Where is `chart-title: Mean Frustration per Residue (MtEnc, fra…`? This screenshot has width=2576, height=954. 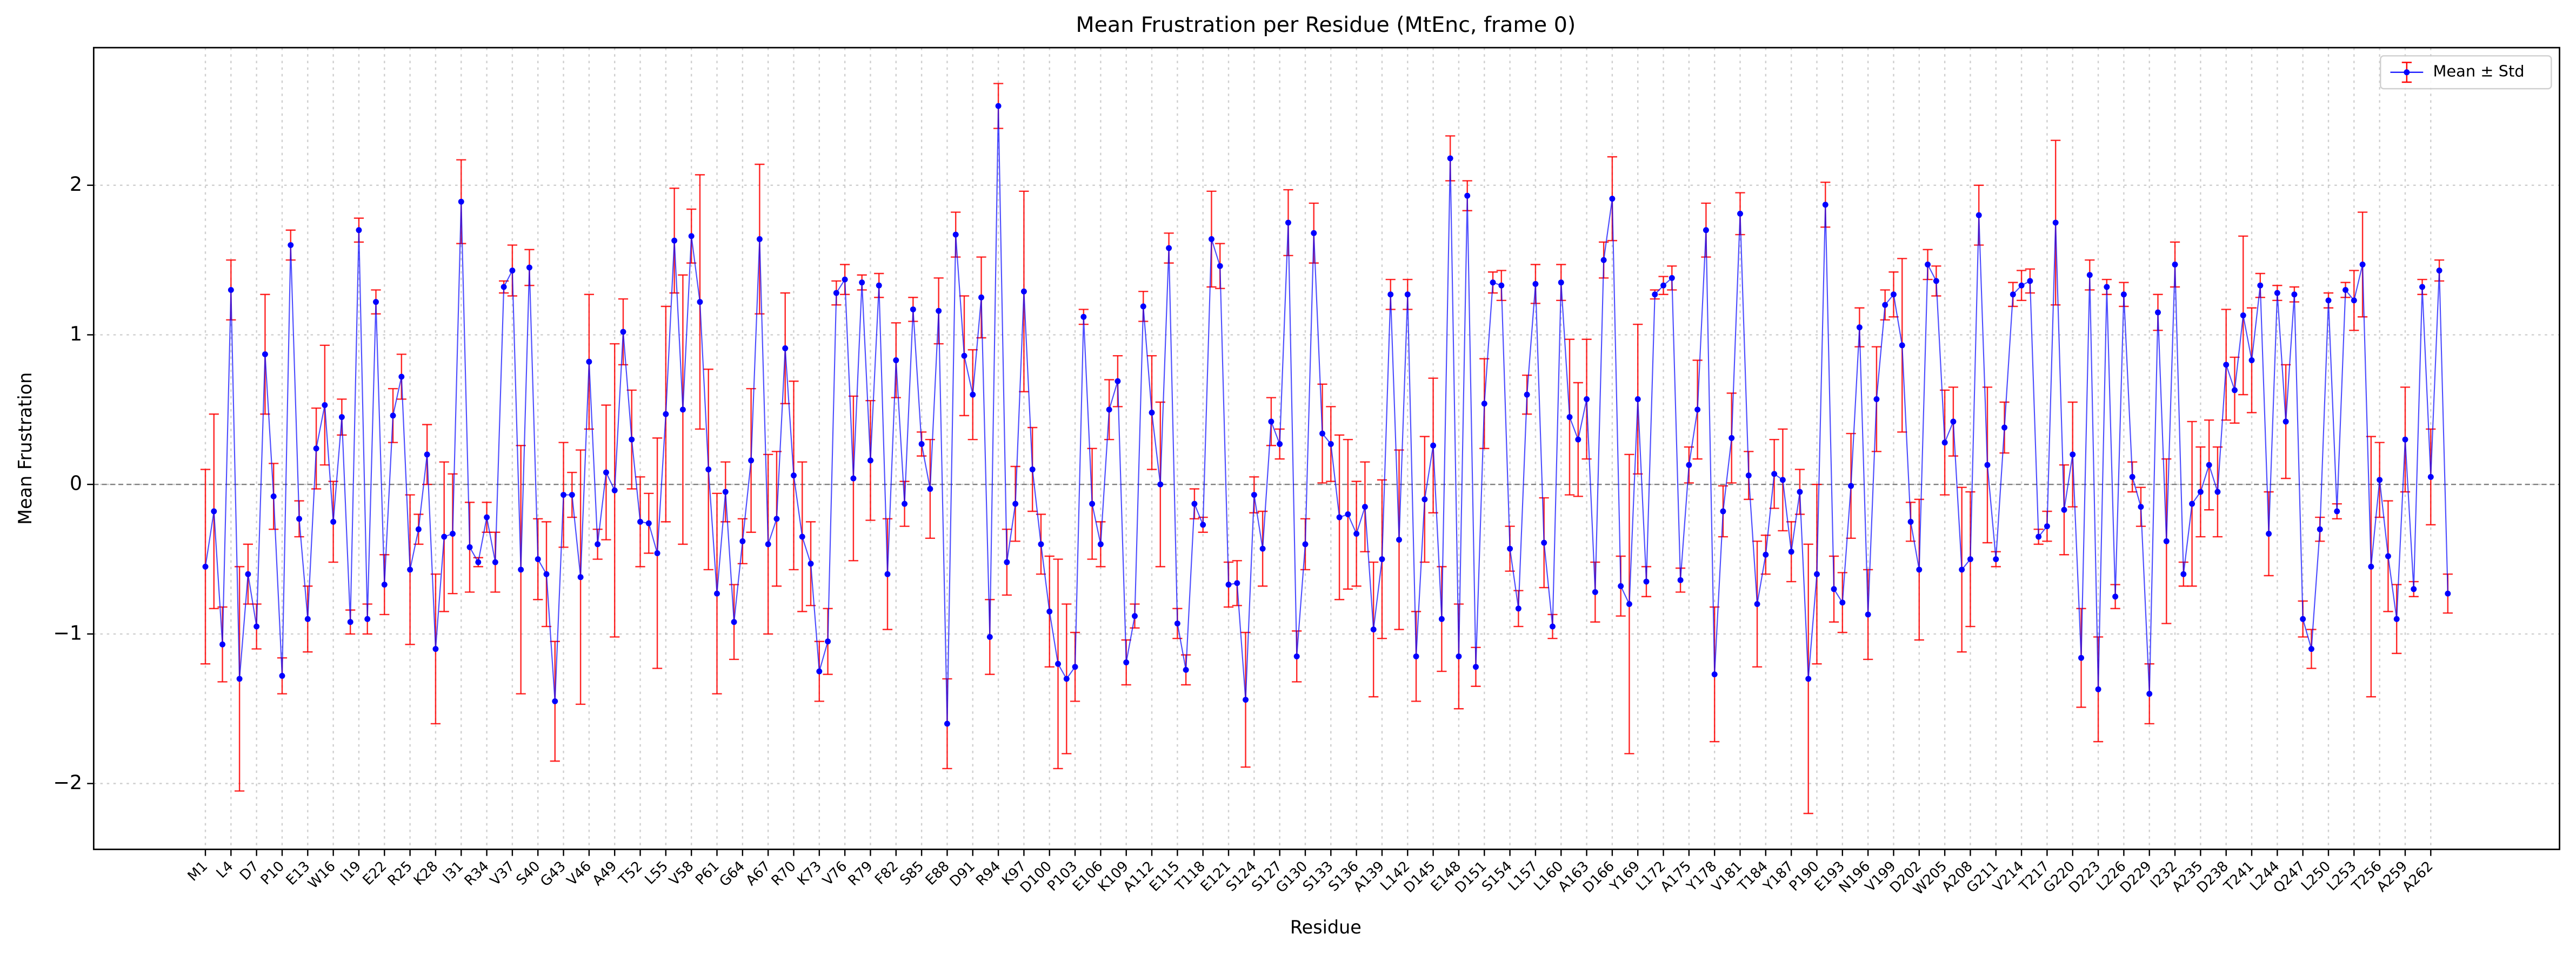 chart-title: Mean Frustration per Residue (MtEnc, fra… is located at coordinates (1326, 24).